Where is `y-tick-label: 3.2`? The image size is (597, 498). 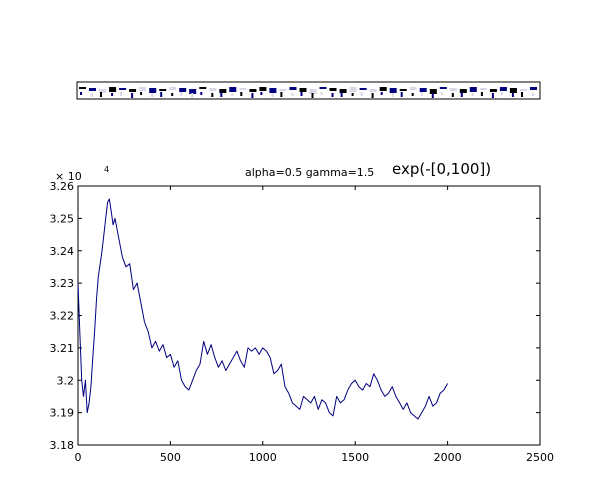 y-tick-label: 3.2 is located at coordinates (66, 380).